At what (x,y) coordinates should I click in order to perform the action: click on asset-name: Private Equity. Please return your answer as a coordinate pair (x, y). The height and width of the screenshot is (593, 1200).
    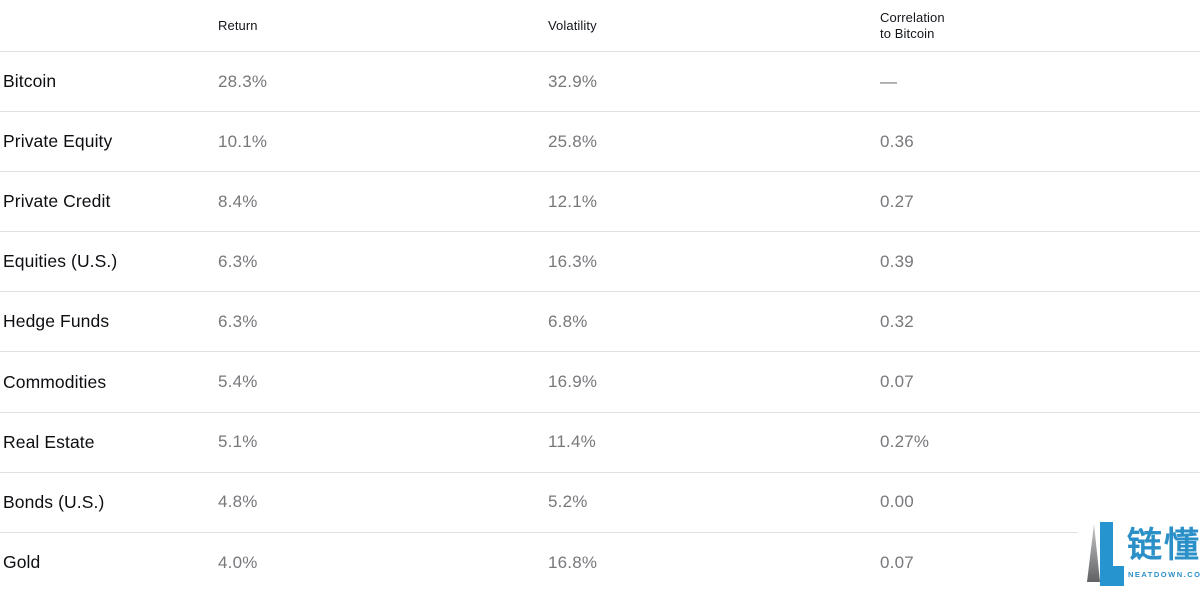
    Looking at the image, I should click on (58, 141).